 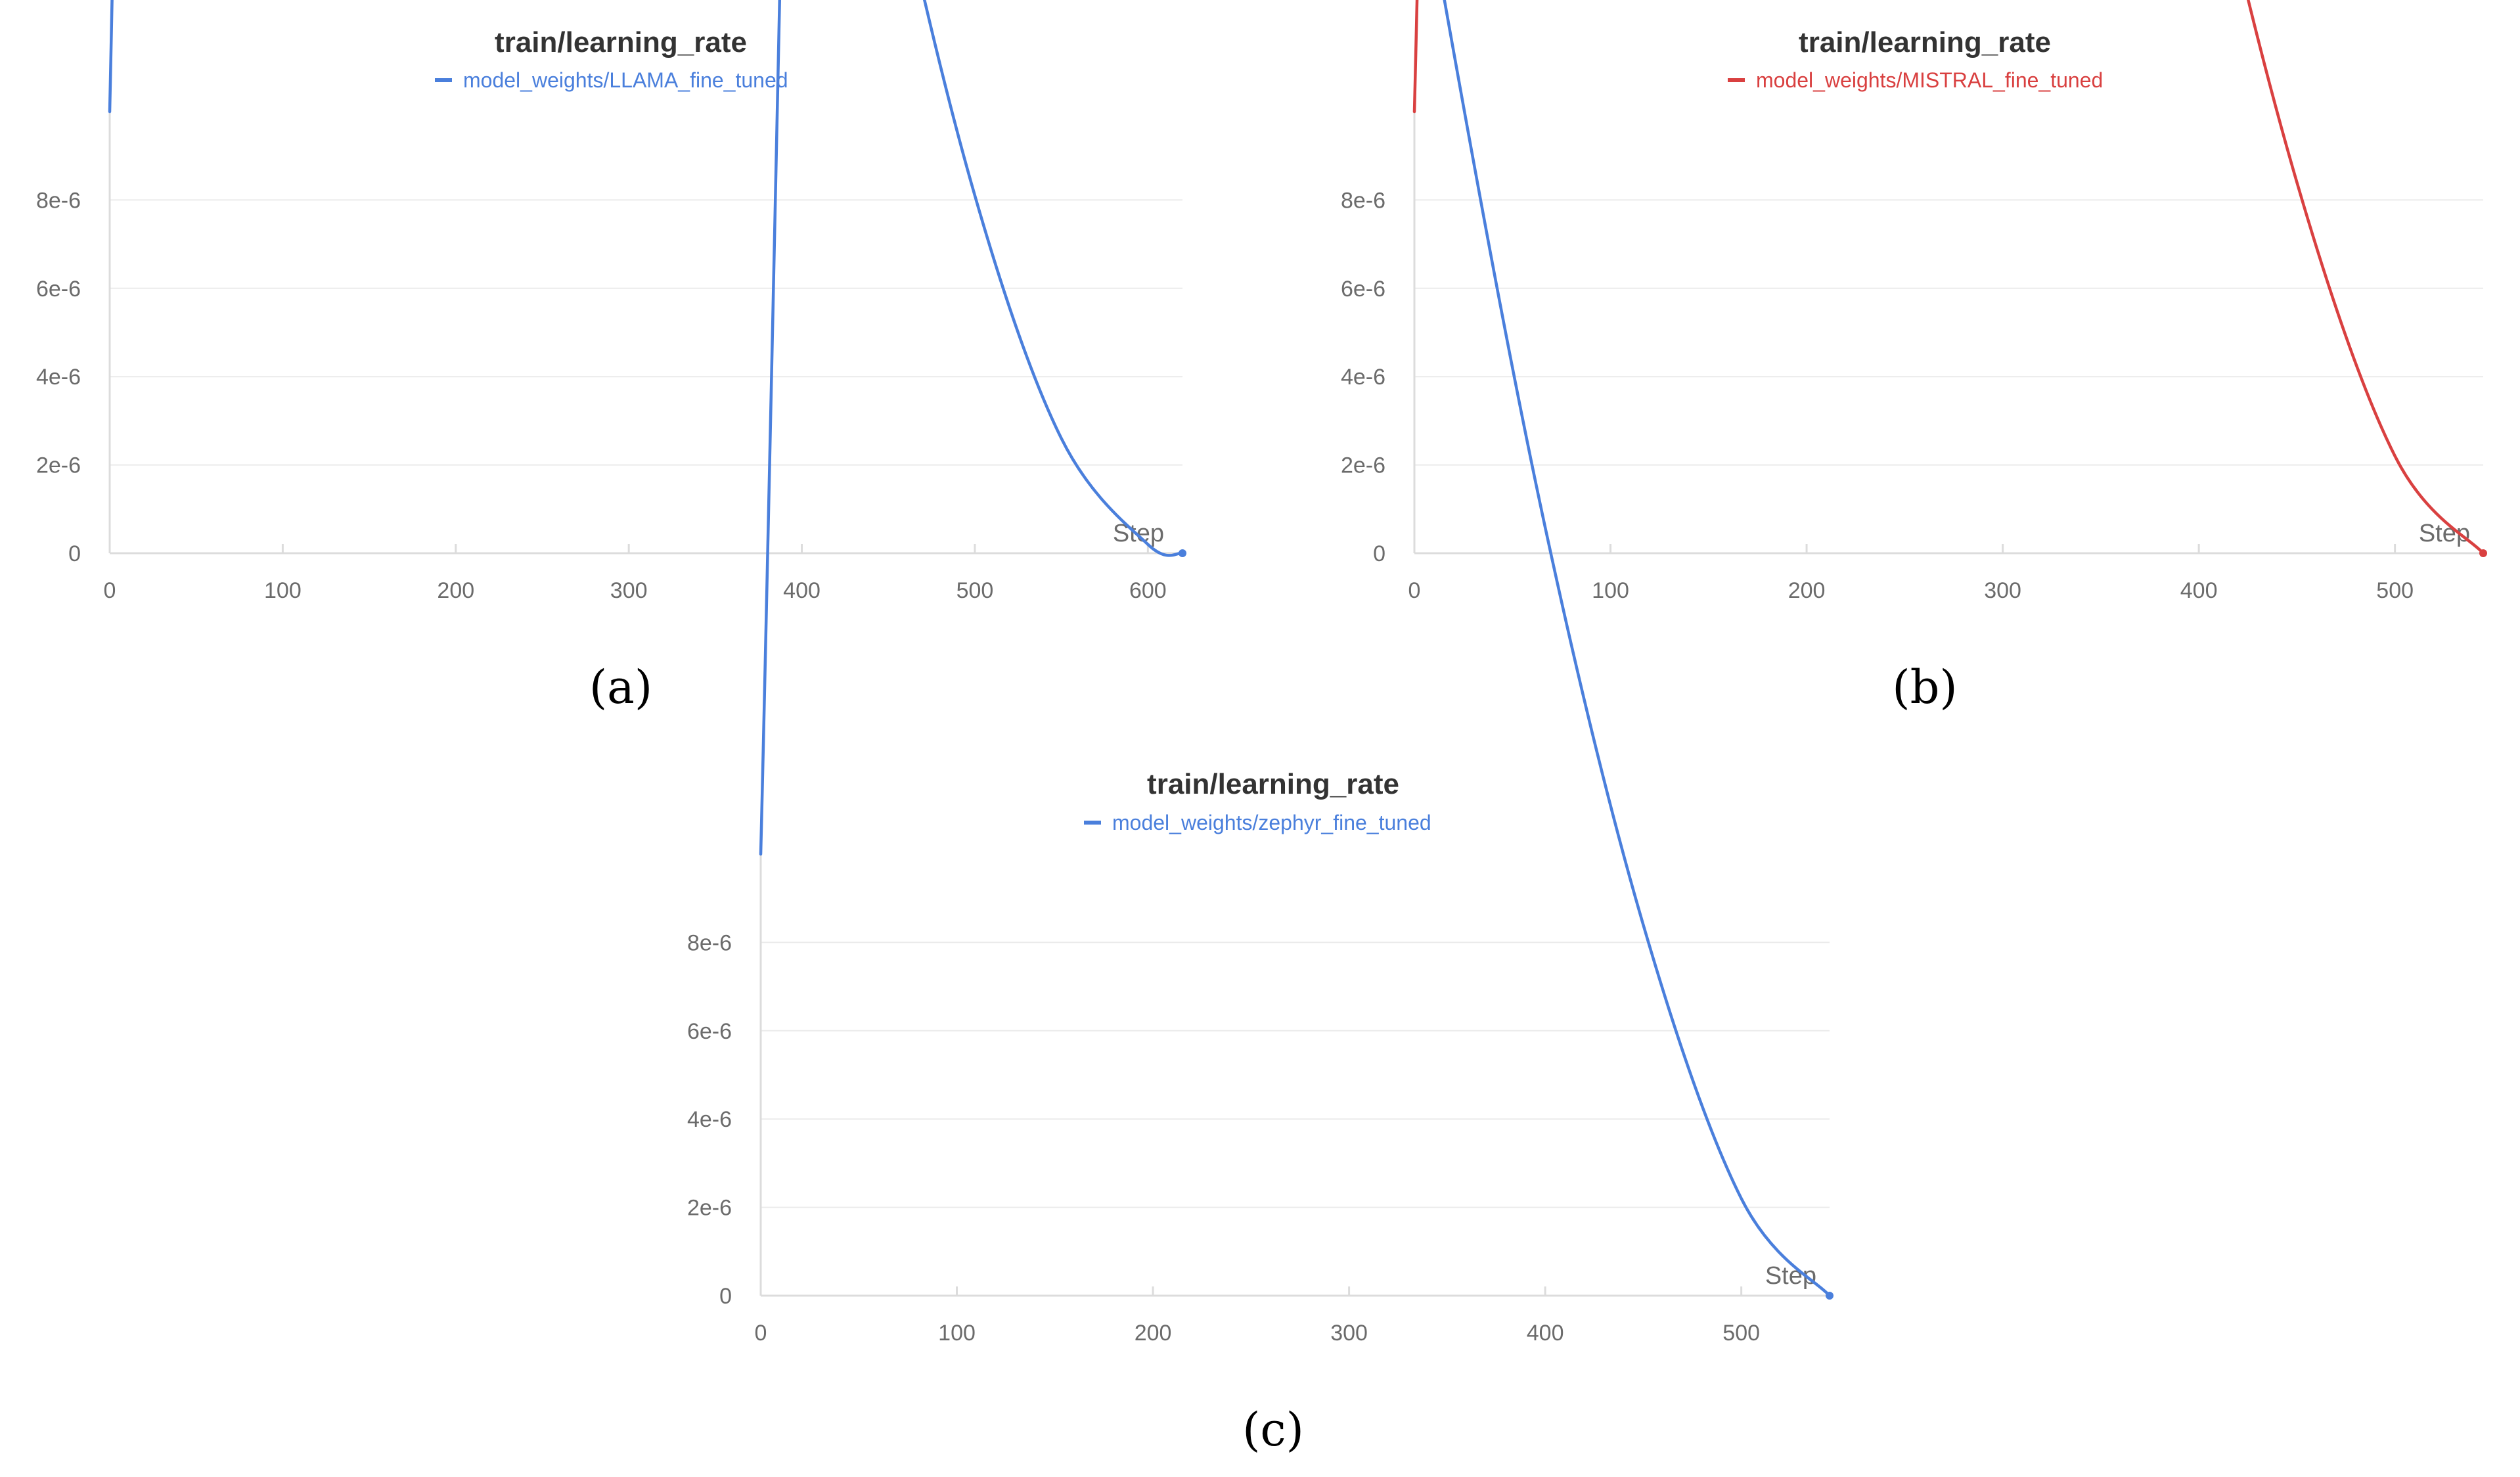 I want to click on legend-label: model_weights/zephyr_fine_tuned, so click(x=1271, y=822).